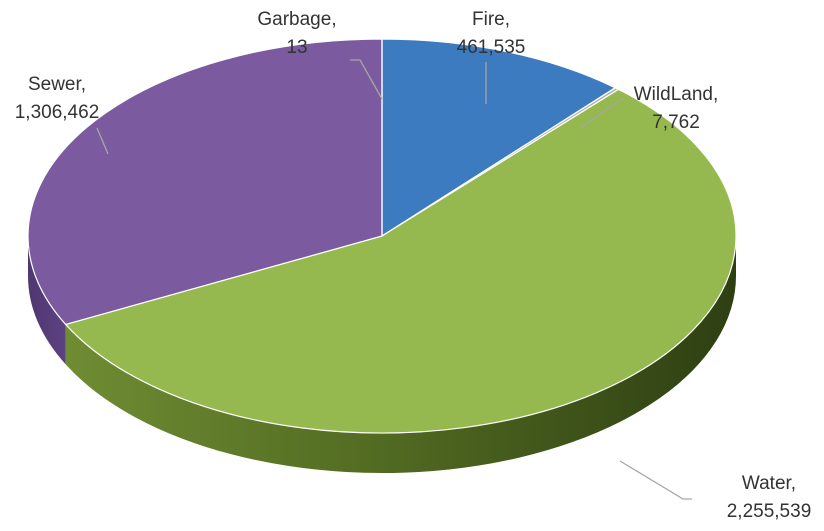 The width and height of the screenshot is (824, 531). Describe the element at coordinates (366, 79) in the screenshot. I see `leader-line-garbage` at that location.